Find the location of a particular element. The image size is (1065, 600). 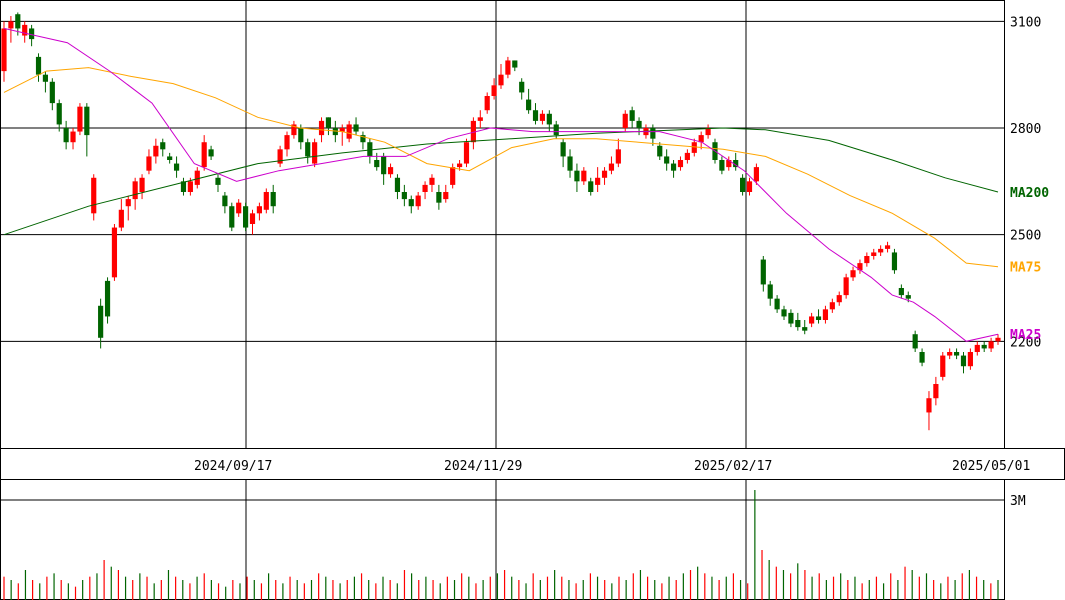

ma-label-ma200: MA200 is located at coordinates (1029, 193).